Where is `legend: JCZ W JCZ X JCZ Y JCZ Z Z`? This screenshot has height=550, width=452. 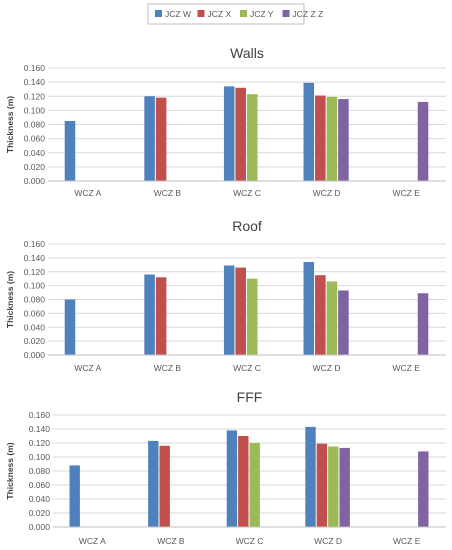 legend: JCZ W JCZ X JCZ Y JCZ Z Z is located at coordinates (235, 14).